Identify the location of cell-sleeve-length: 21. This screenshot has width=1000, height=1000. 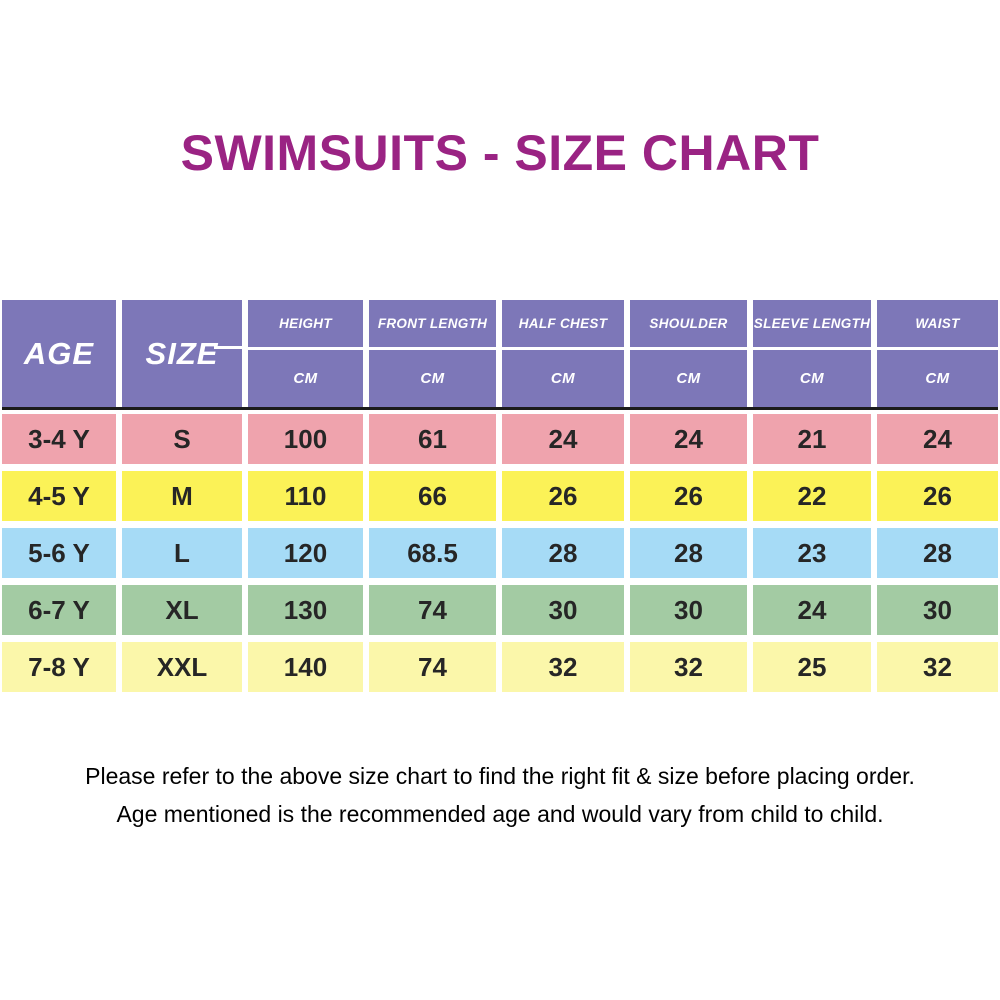
(812, 439).